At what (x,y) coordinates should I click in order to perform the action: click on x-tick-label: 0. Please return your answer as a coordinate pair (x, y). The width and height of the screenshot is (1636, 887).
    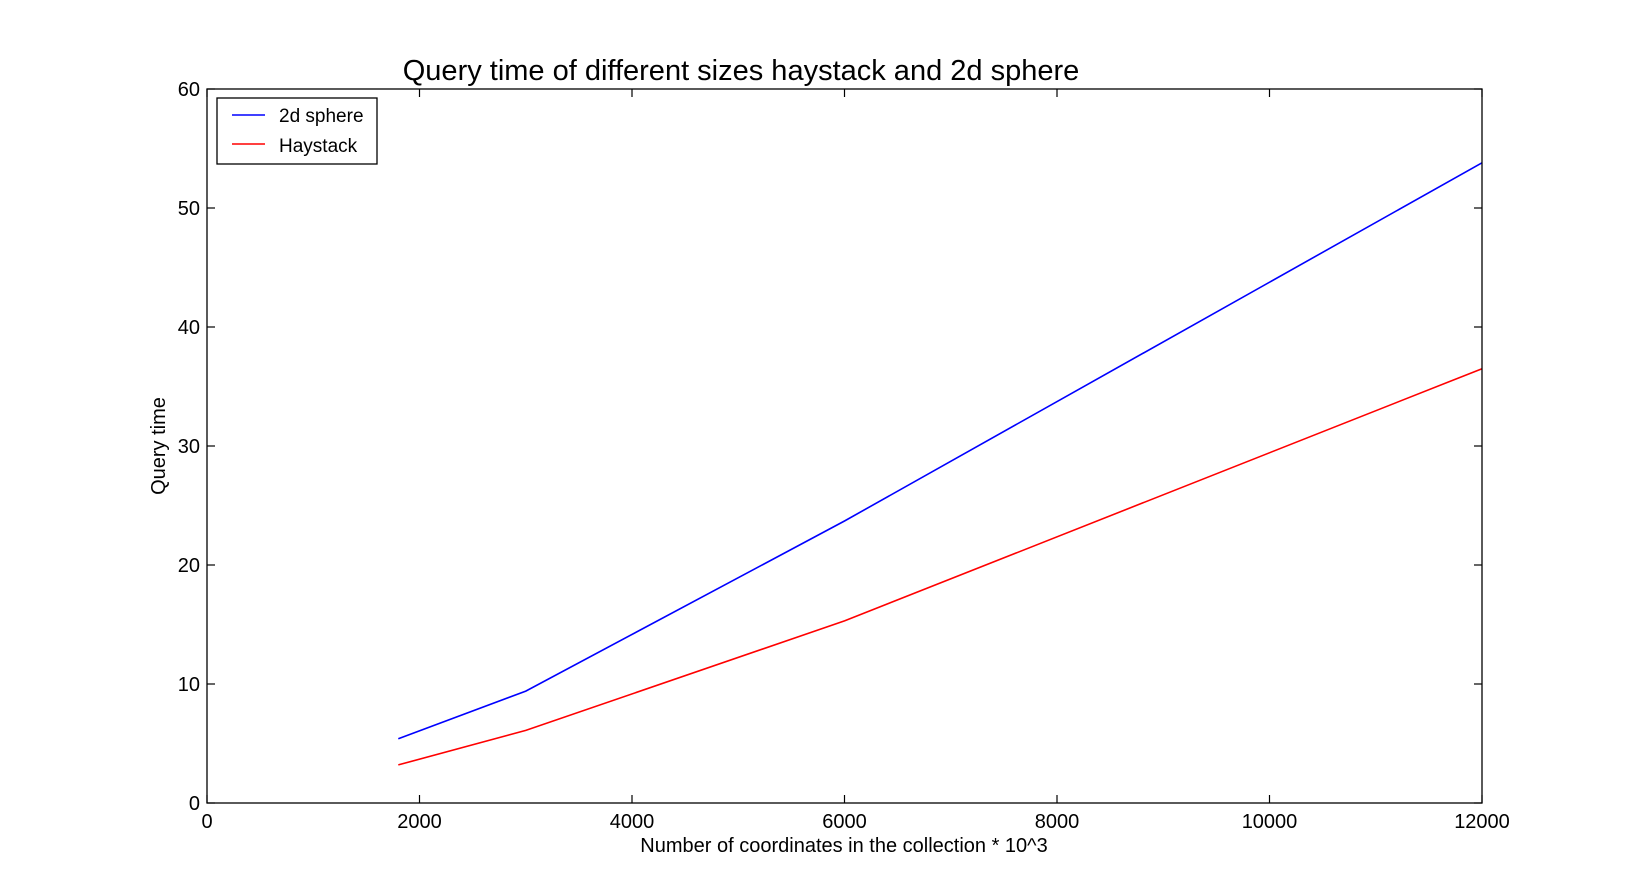
    Looking at the image, I should click on (206, 822).